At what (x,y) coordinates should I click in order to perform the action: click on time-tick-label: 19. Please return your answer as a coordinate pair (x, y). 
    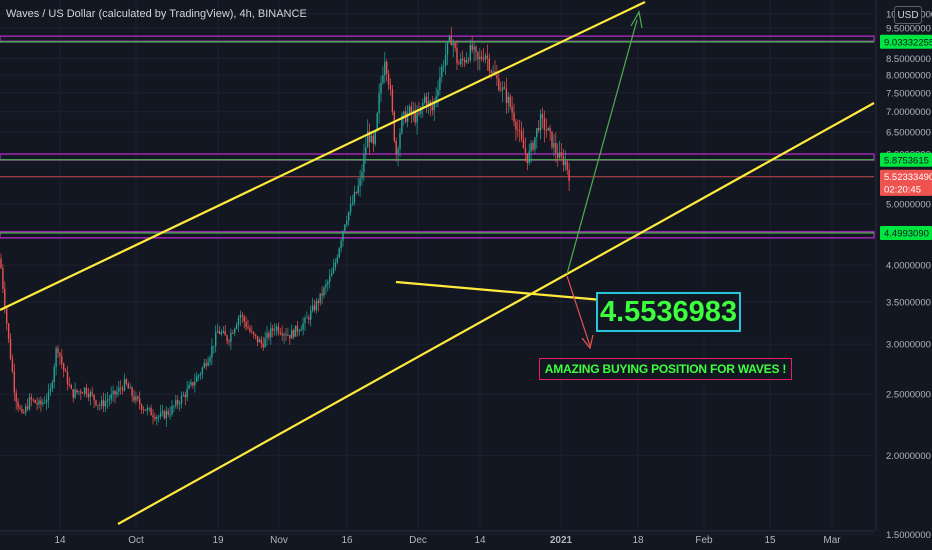
    Looking at the image, I should click on (218, 540).